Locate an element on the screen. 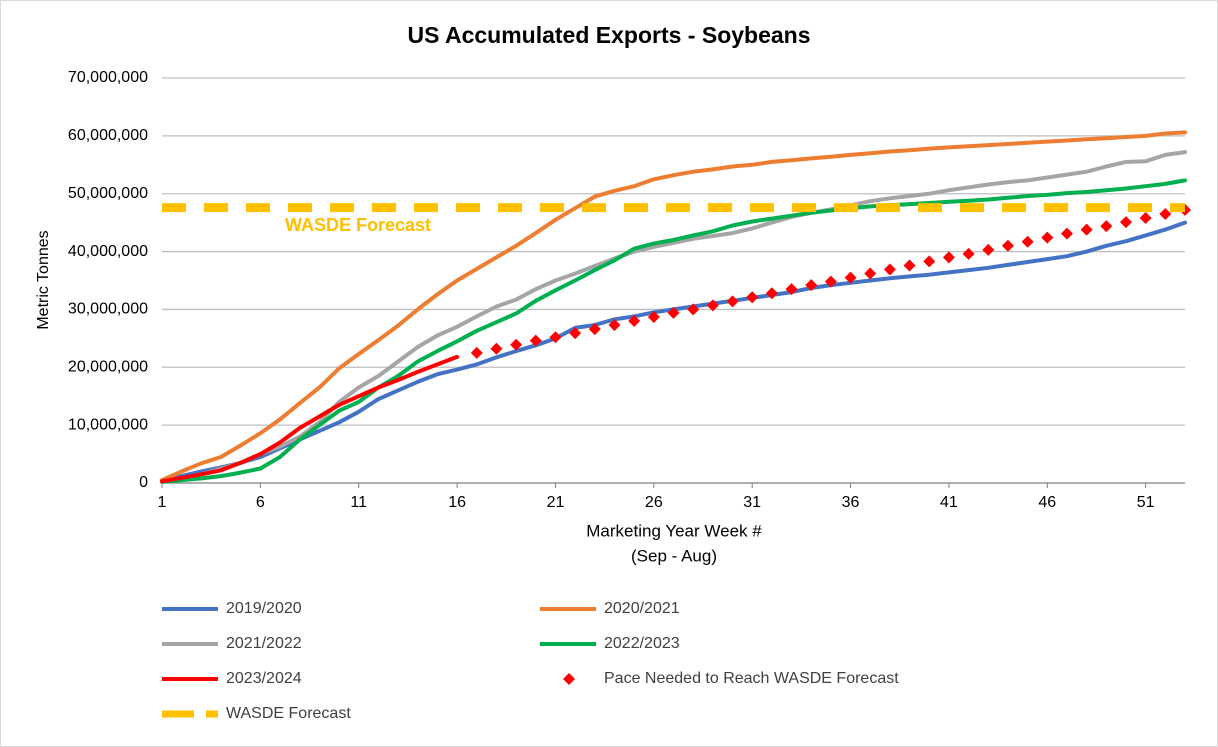 This screenshot has width=1218, height=747. x-tick-label: 51 is located at coordinates (1146, 502).